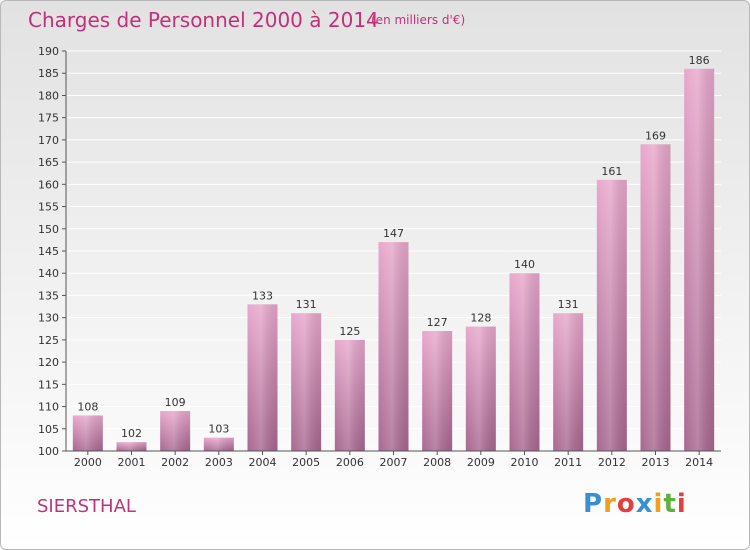  I want to click on y-tick-label: 190, so click(48, 51).